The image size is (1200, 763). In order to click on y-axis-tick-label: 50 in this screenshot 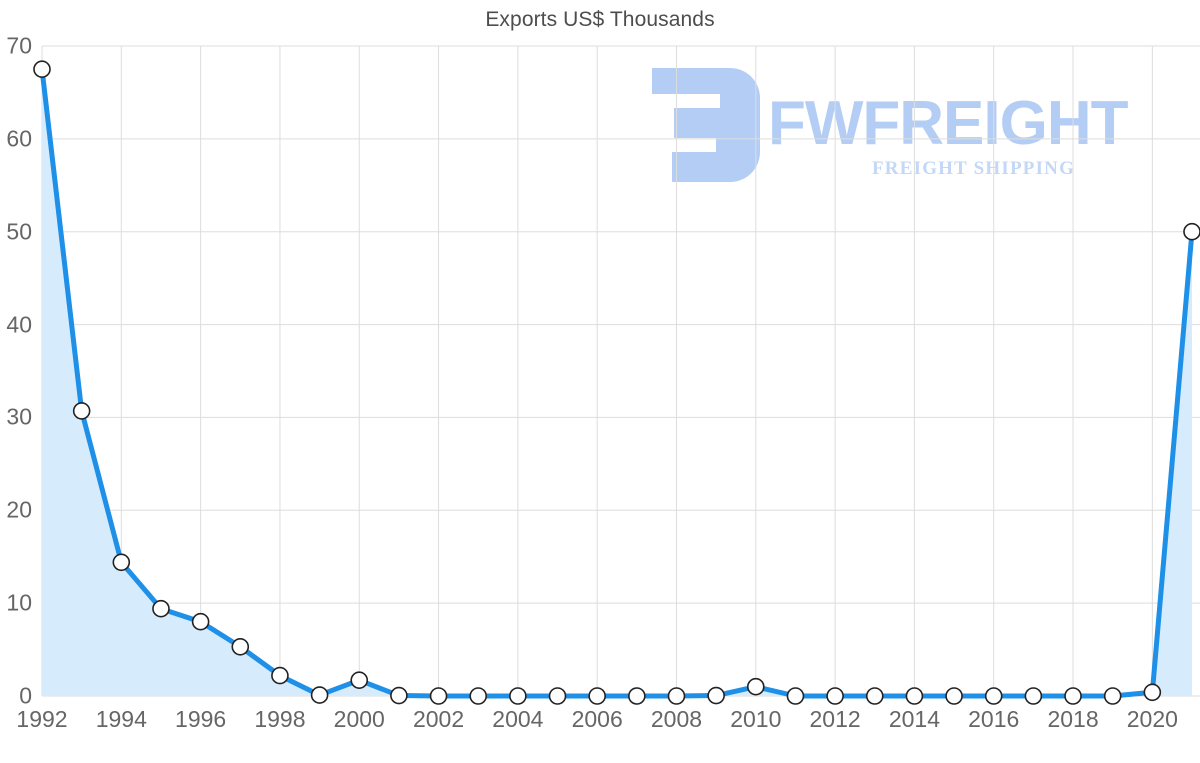, I will do `click(19, 231)`.